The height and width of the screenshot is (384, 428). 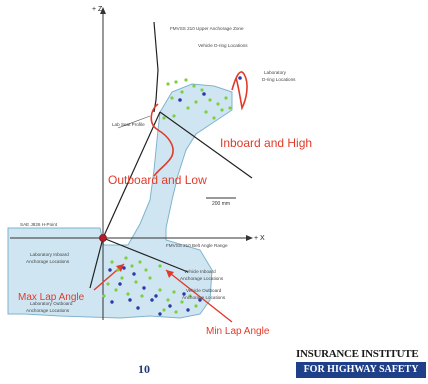 I want to click on max-lap-angle-line, so click(x=96, y=263).